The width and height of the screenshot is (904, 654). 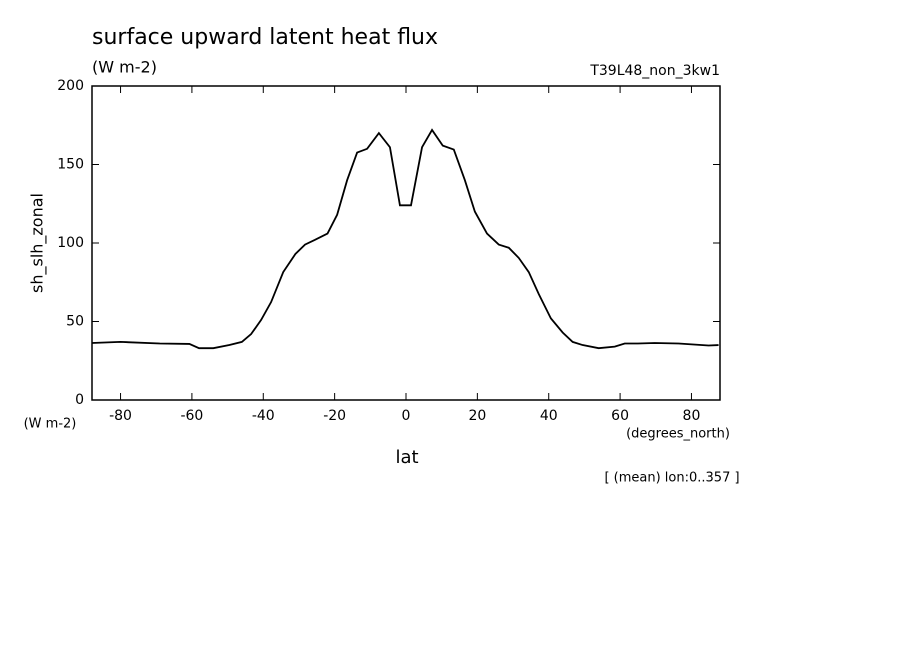 I want to click on x-tick-label: -40, so click(x=263, y=416).